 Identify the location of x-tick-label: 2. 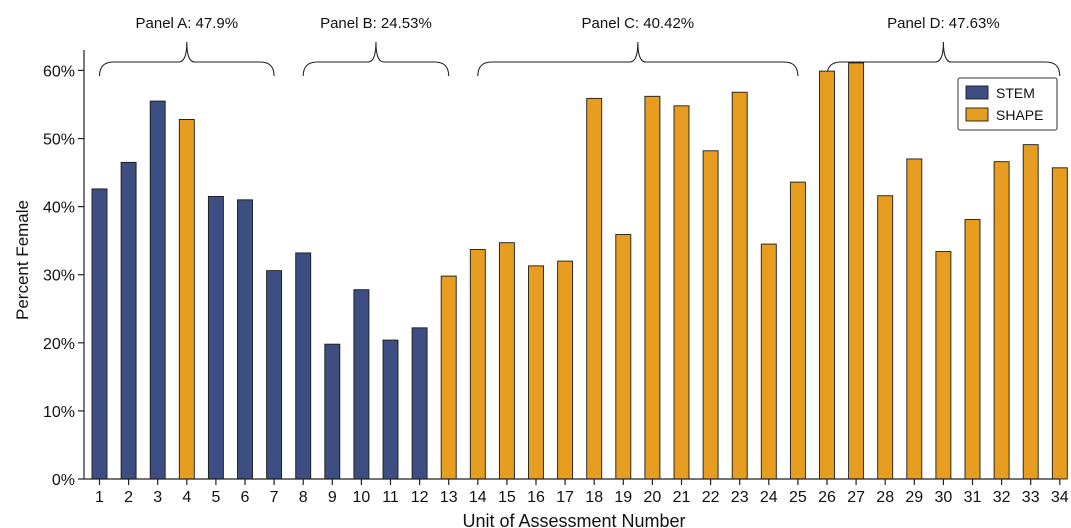
(128, 497).